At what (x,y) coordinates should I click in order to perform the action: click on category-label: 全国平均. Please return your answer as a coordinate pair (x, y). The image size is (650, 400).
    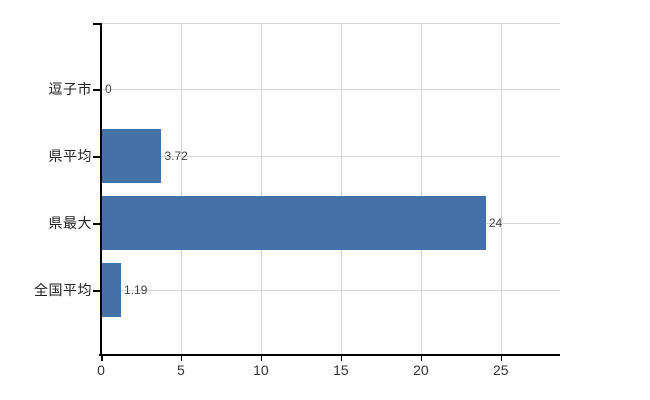
    Looking at the image, I should click on (63, 290).